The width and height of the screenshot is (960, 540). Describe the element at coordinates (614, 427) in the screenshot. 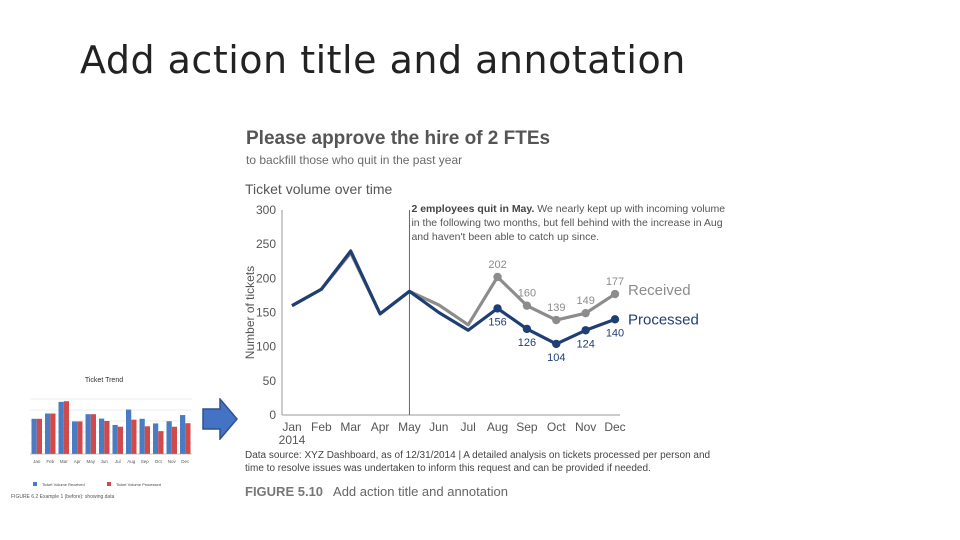

I see `x-tick-label: Dec` at that location.